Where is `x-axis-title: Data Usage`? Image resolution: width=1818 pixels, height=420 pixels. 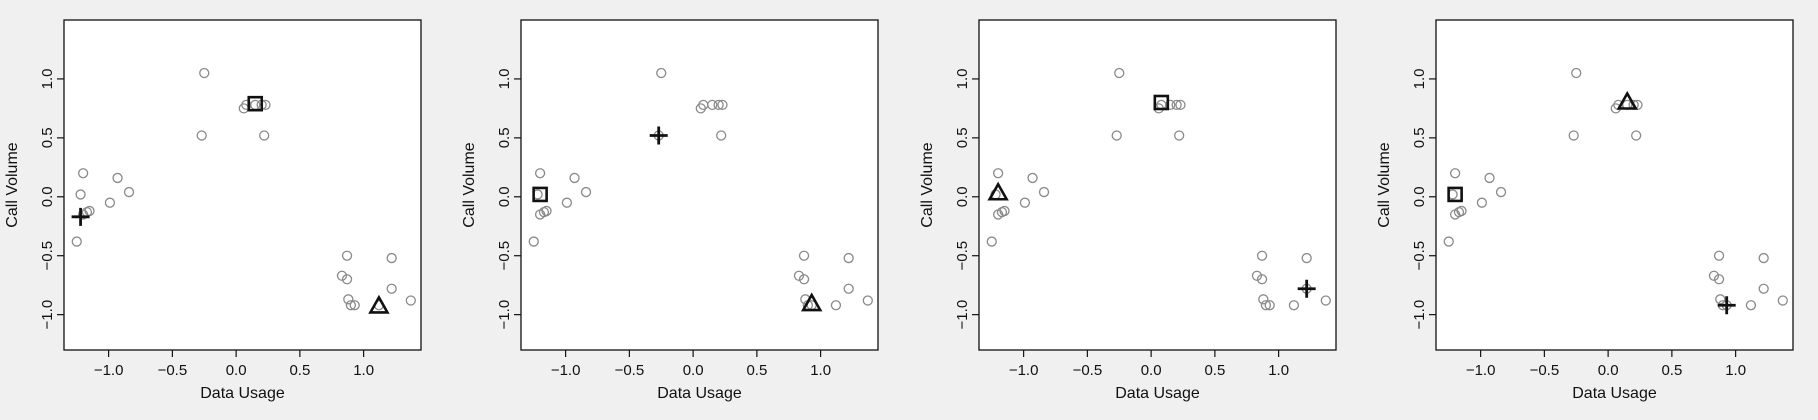
x-axis-title: Data Usage is located at coordinates (1614, 393).